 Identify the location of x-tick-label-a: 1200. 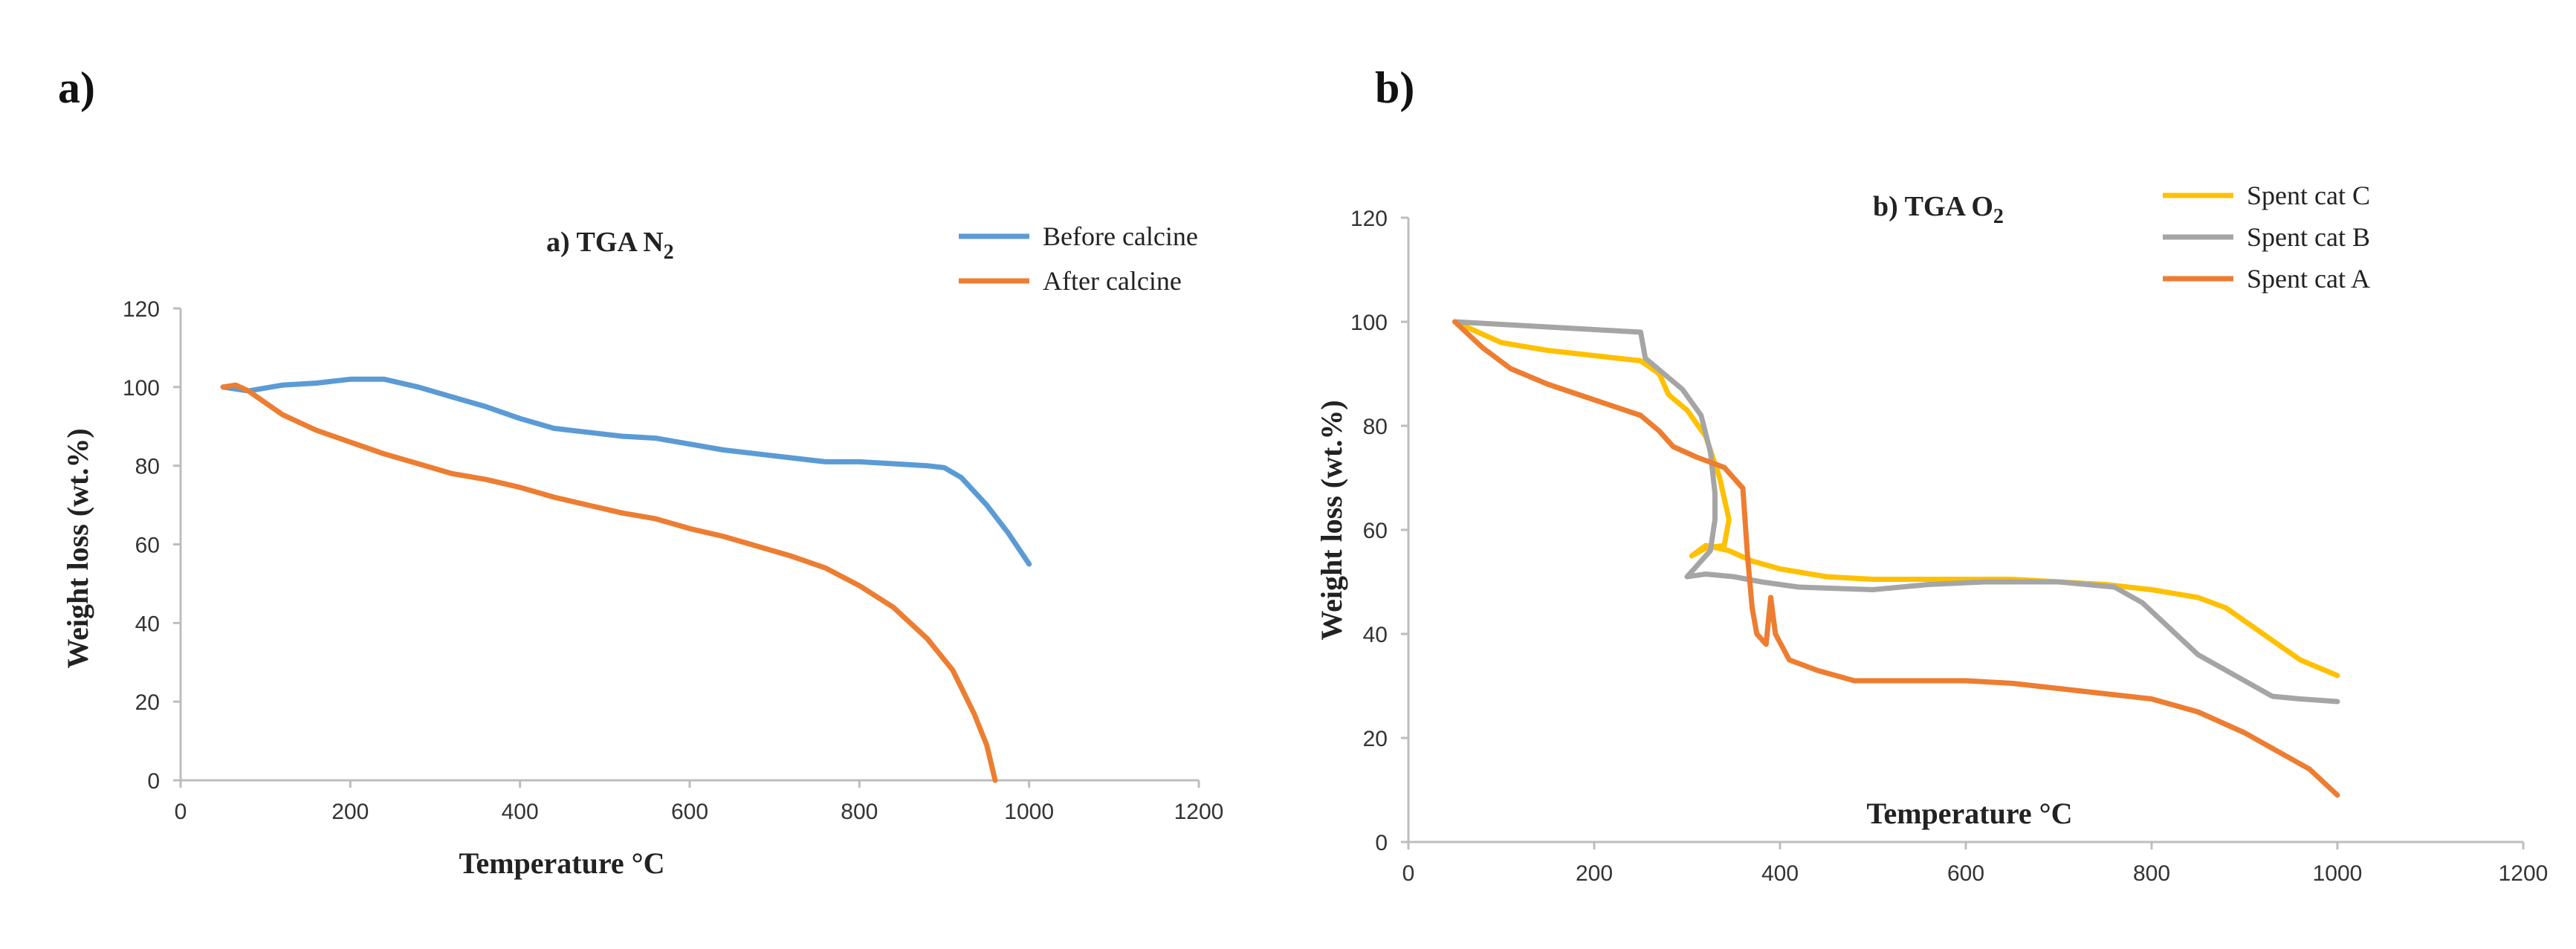
(1199, 812).